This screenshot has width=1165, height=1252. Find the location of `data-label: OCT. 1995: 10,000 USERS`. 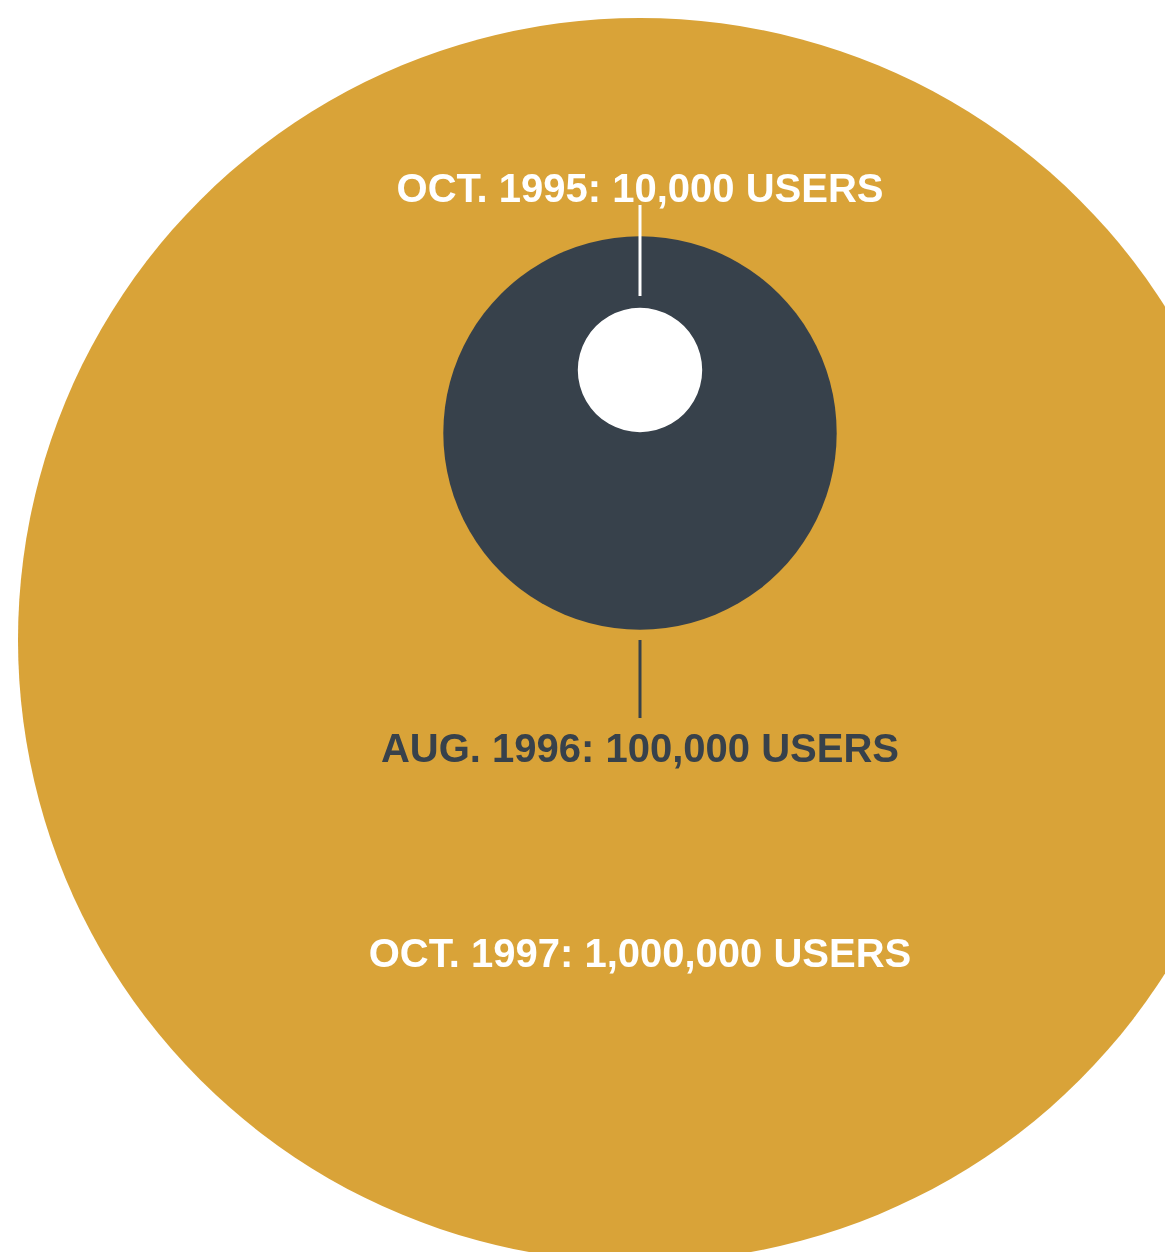

data-label: OCT. 1995: 10,000 USERS is located at coordinates (640, 188).